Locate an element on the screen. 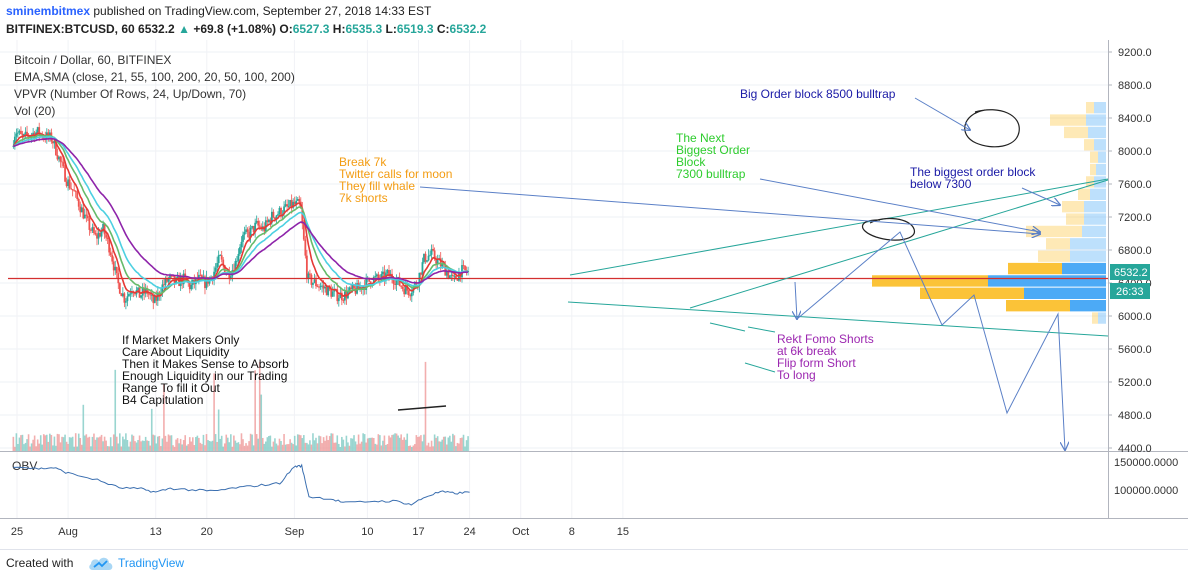 The image size is (1188, 580). legend-vol: Vol (20) is located at coordinates (34, 111).